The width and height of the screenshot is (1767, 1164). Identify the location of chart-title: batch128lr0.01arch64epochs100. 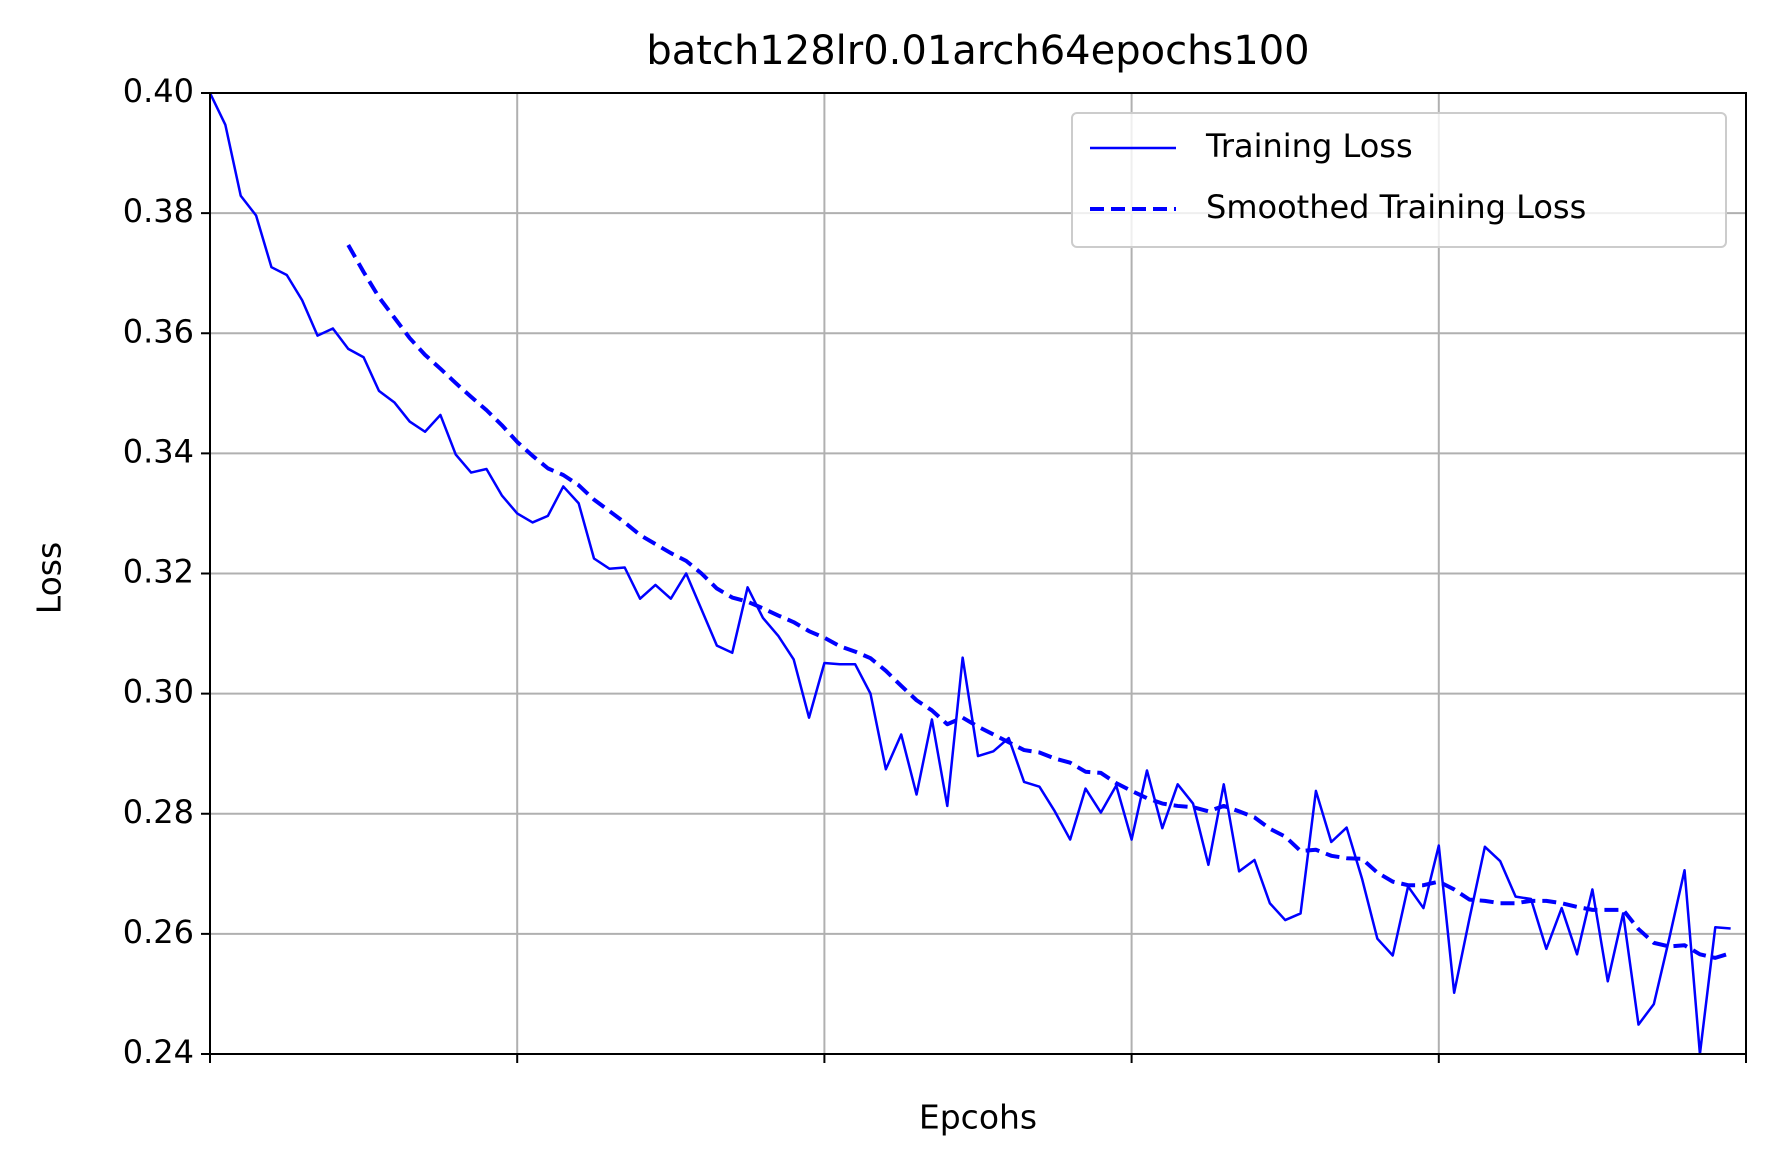
(977, 51).